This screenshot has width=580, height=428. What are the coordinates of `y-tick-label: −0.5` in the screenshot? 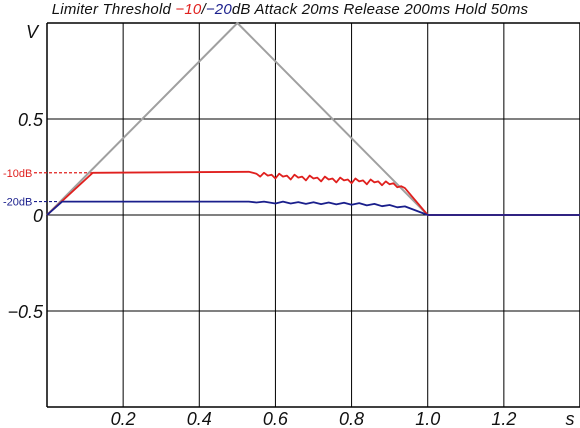 It's located at (25, 312).